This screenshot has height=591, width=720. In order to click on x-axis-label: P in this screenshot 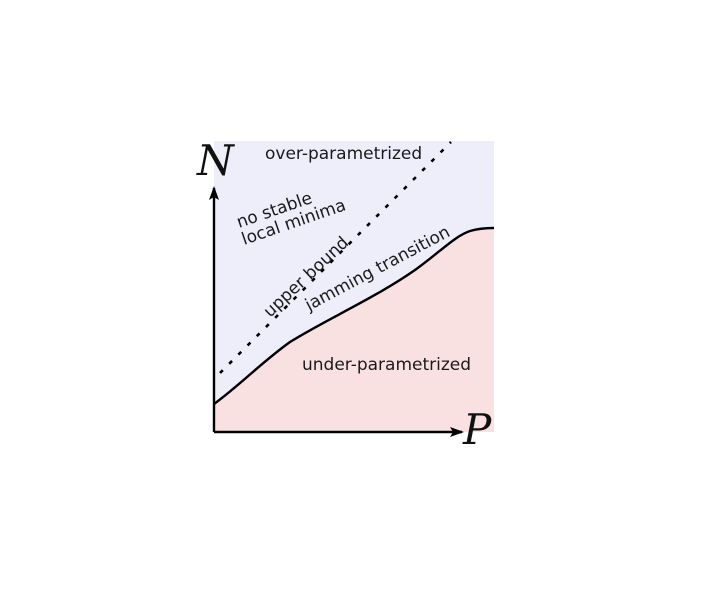, I will do `click(477, 429)`.